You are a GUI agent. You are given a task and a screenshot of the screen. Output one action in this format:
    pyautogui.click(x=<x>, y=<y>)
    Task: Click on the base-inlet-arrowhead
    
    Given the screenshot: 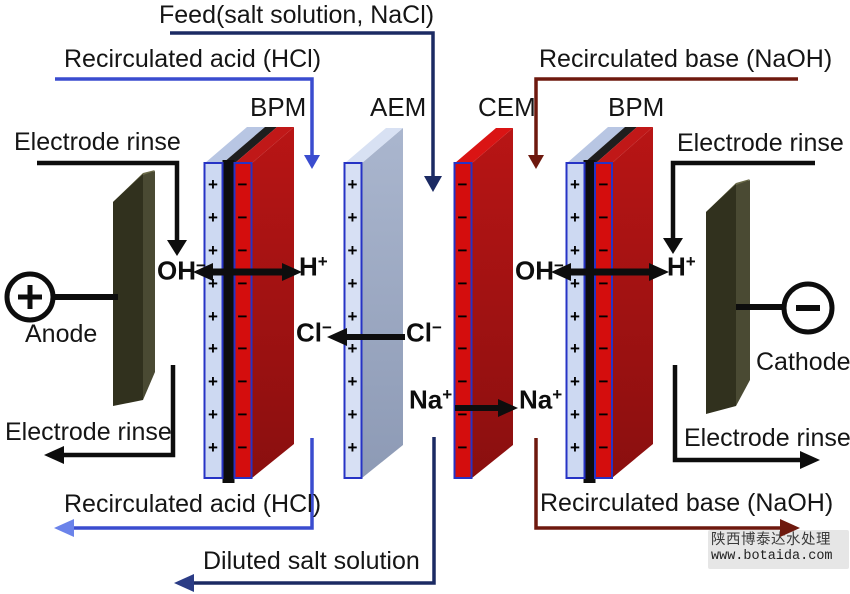 What is the action you would take?
    pyautogui.click(x=536, y=162)
    